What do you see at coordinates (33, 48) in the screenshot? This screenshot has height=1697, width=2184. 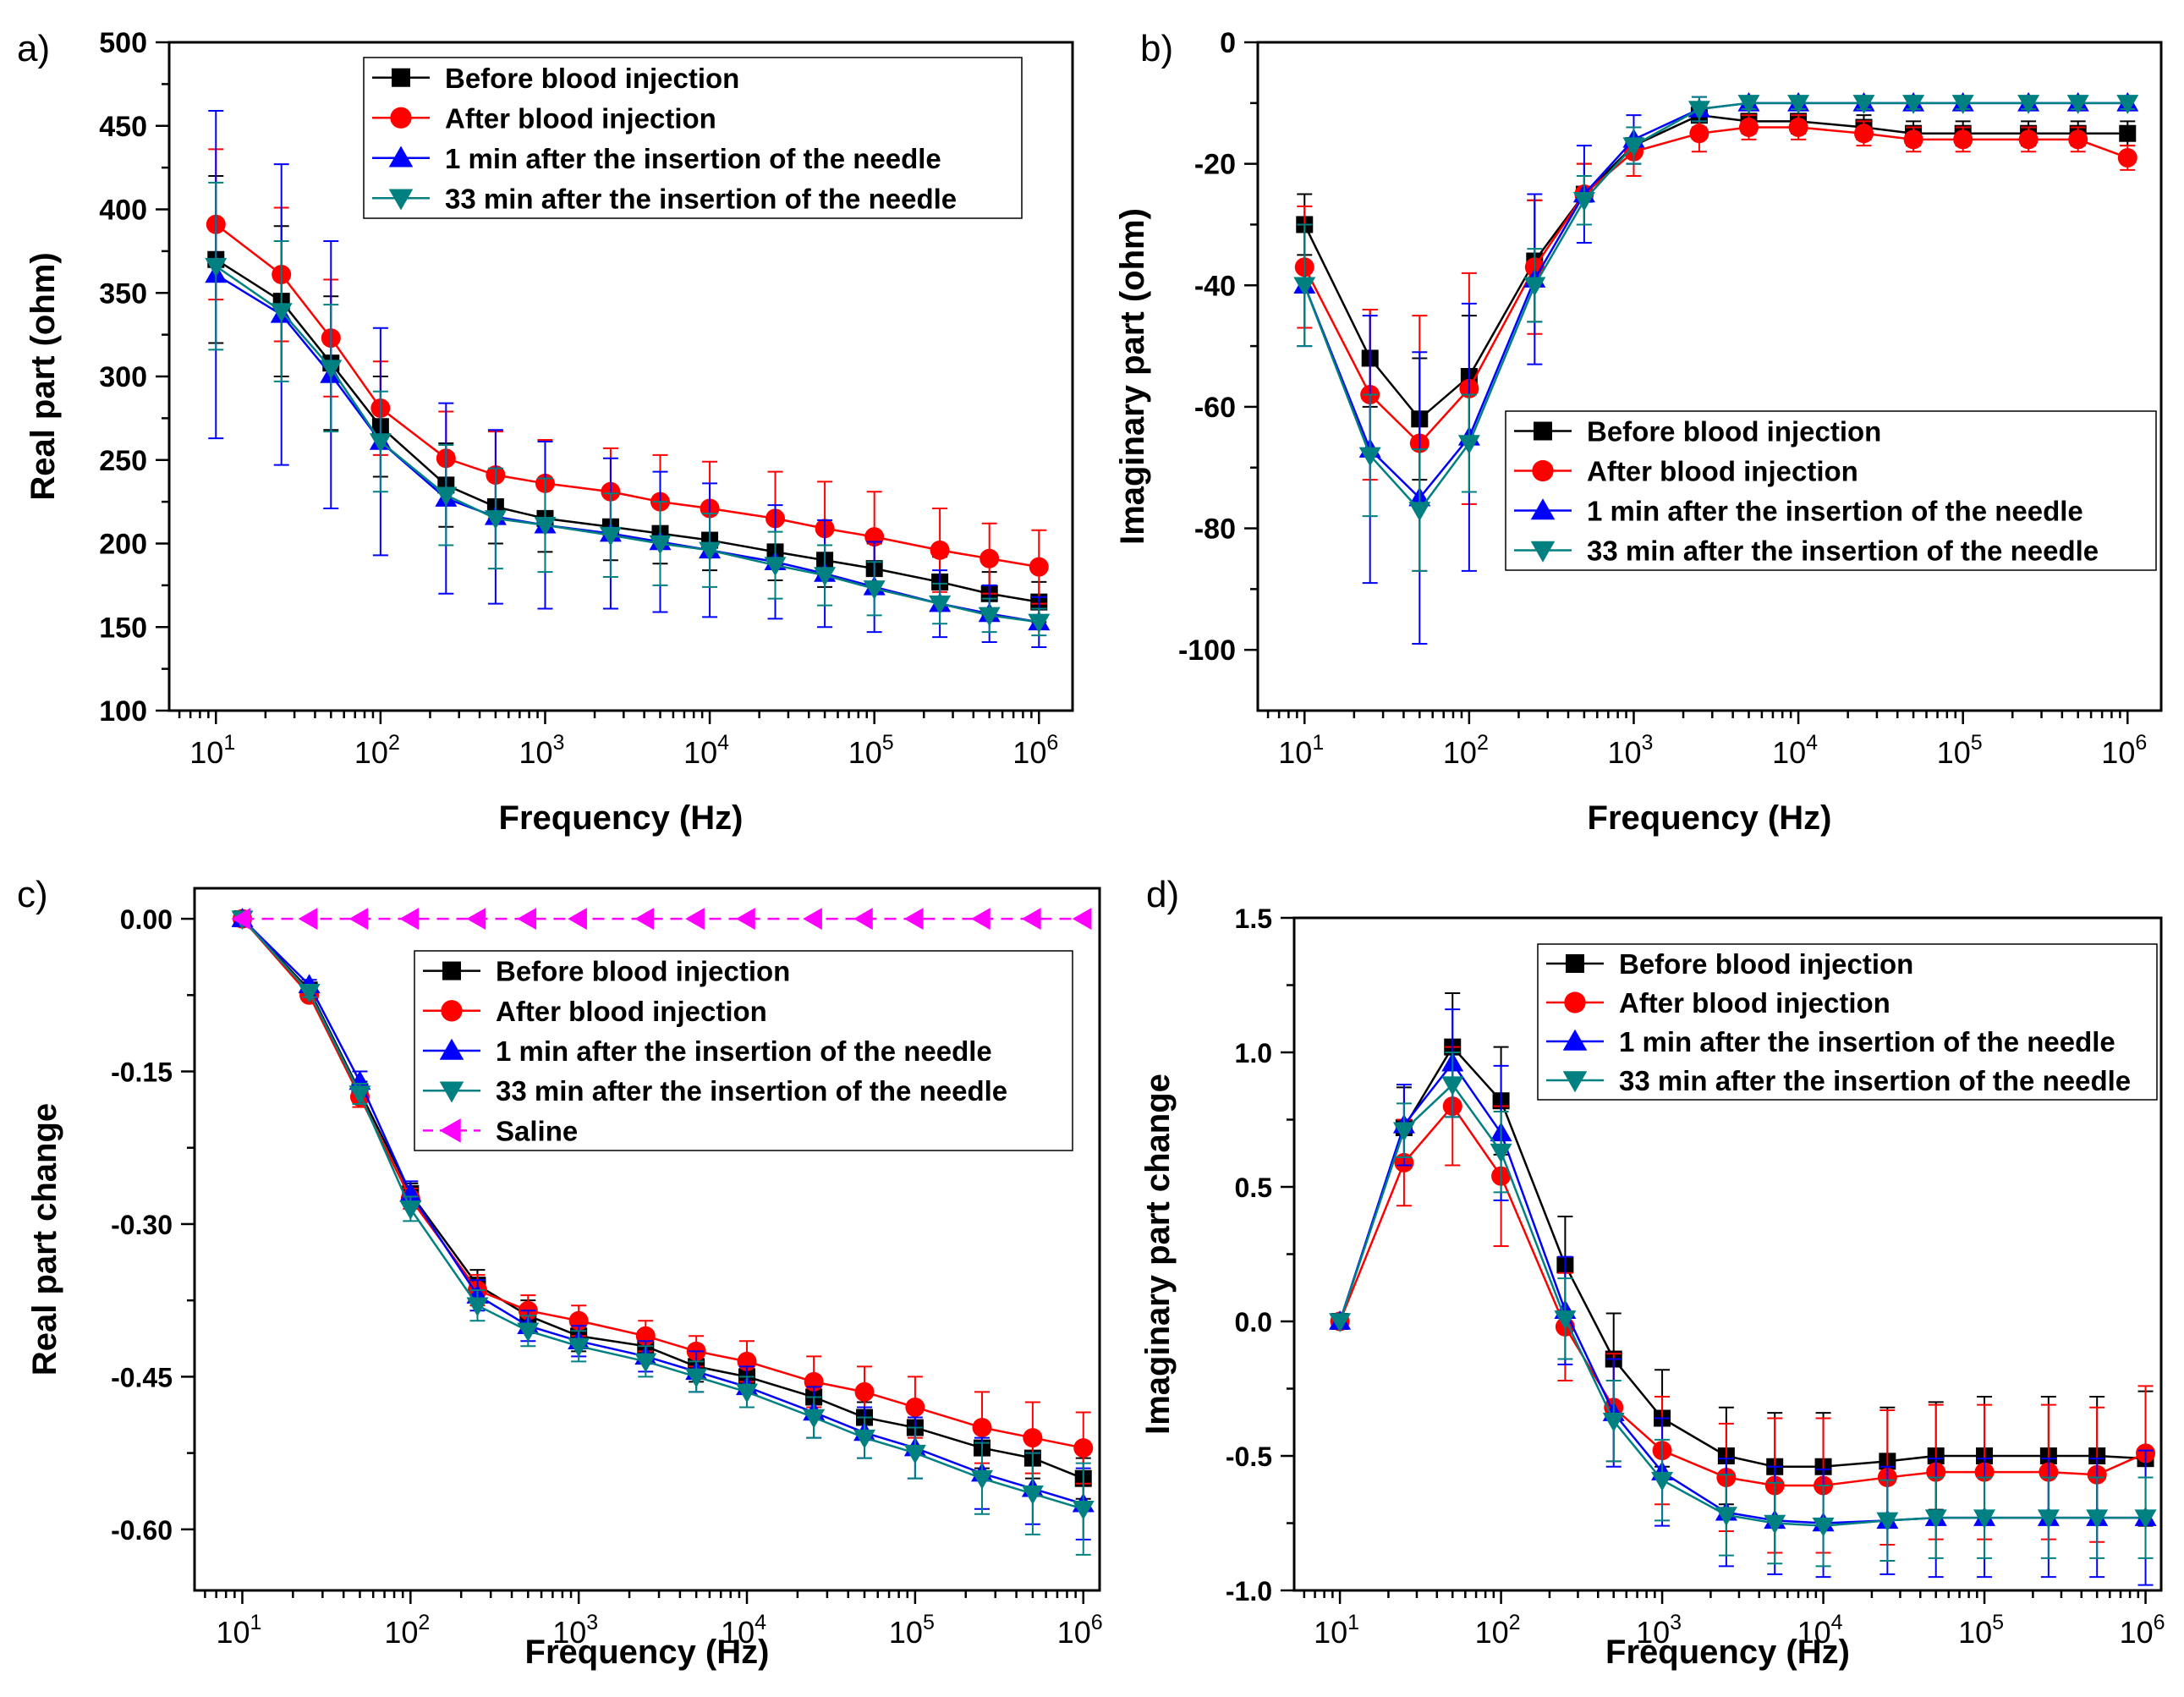 I see `panel-label: a)` at bounding box center [33, 48].